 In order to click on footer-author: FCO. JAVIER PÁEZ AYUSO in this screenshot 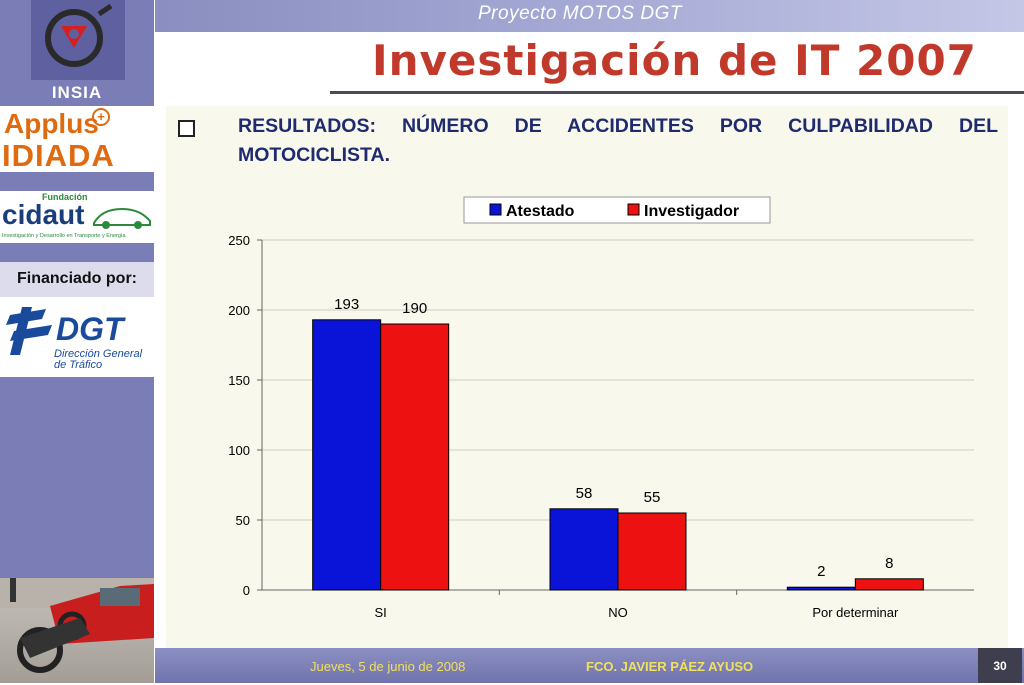, I will do `click(670, 666)`.